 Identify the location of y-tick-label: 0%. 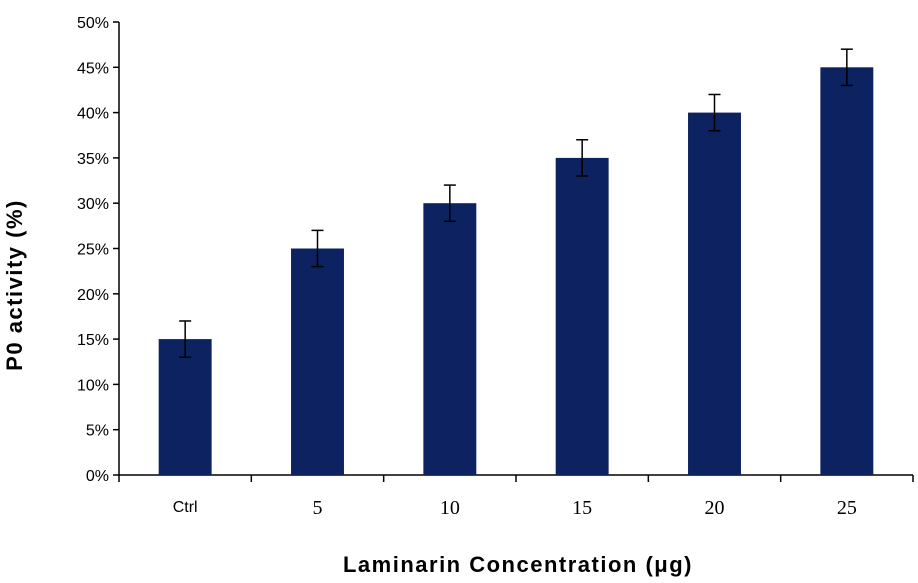
(97, 476).